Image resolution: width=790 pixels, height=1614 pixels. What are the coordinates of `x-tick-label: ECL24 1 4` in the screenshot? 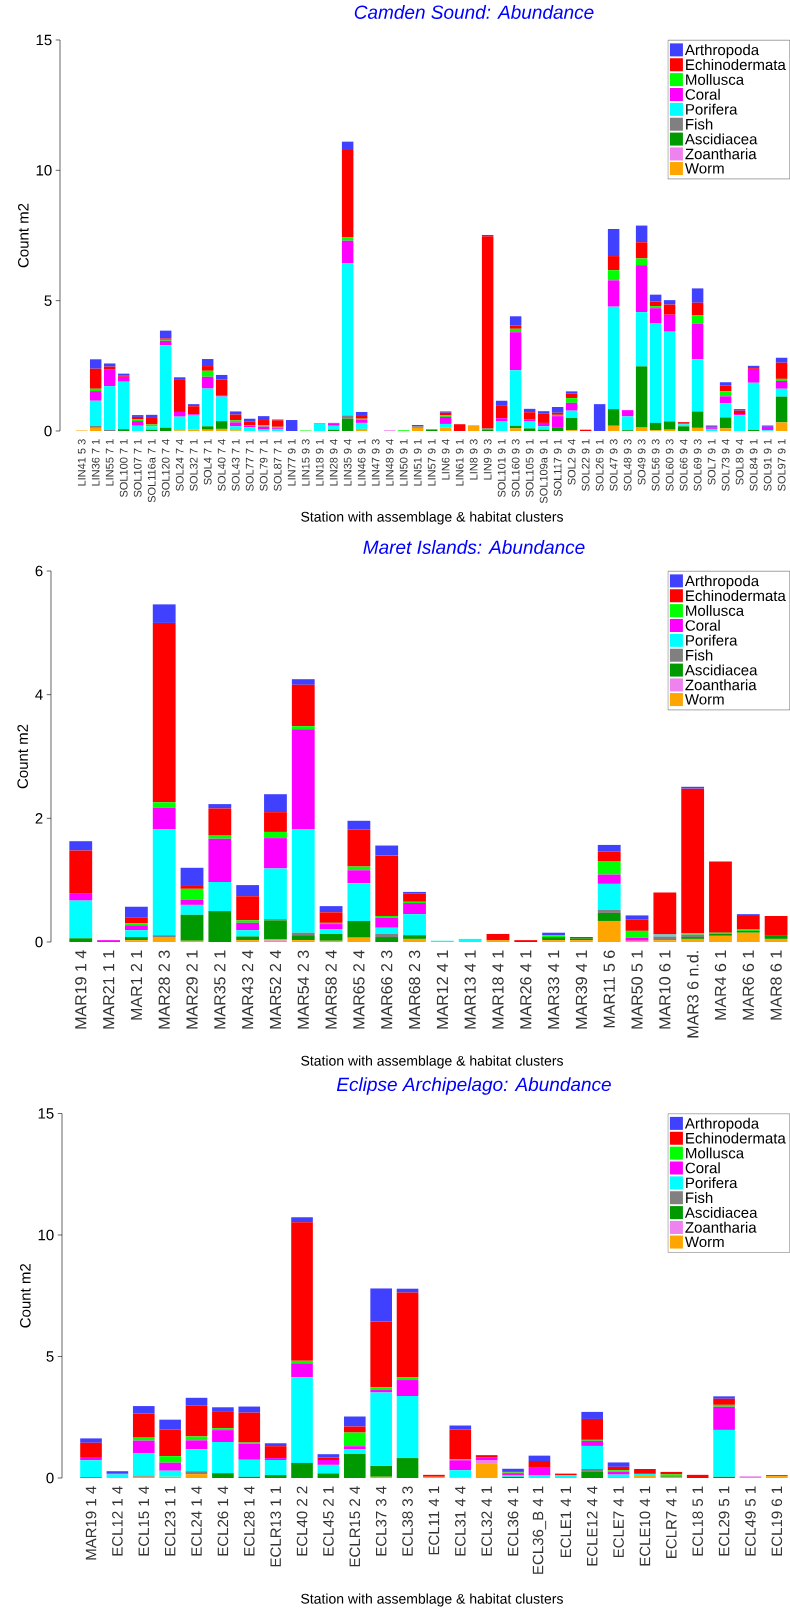 It's located at (196, 1521).